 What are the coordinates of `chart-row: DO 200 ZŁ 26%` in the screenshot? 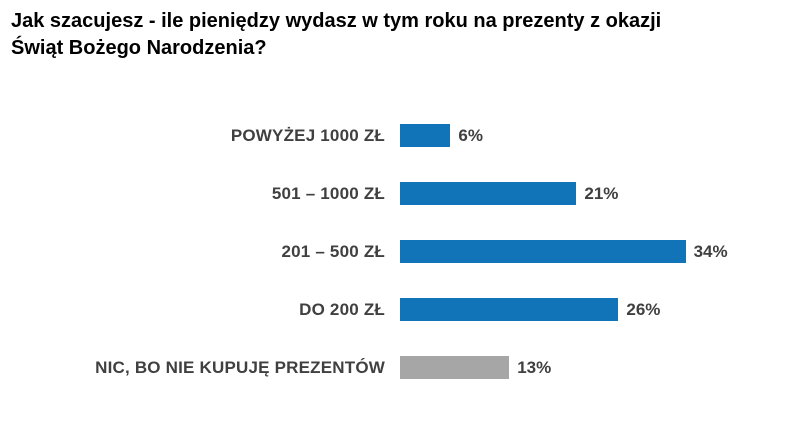 It's located at (364, 309).